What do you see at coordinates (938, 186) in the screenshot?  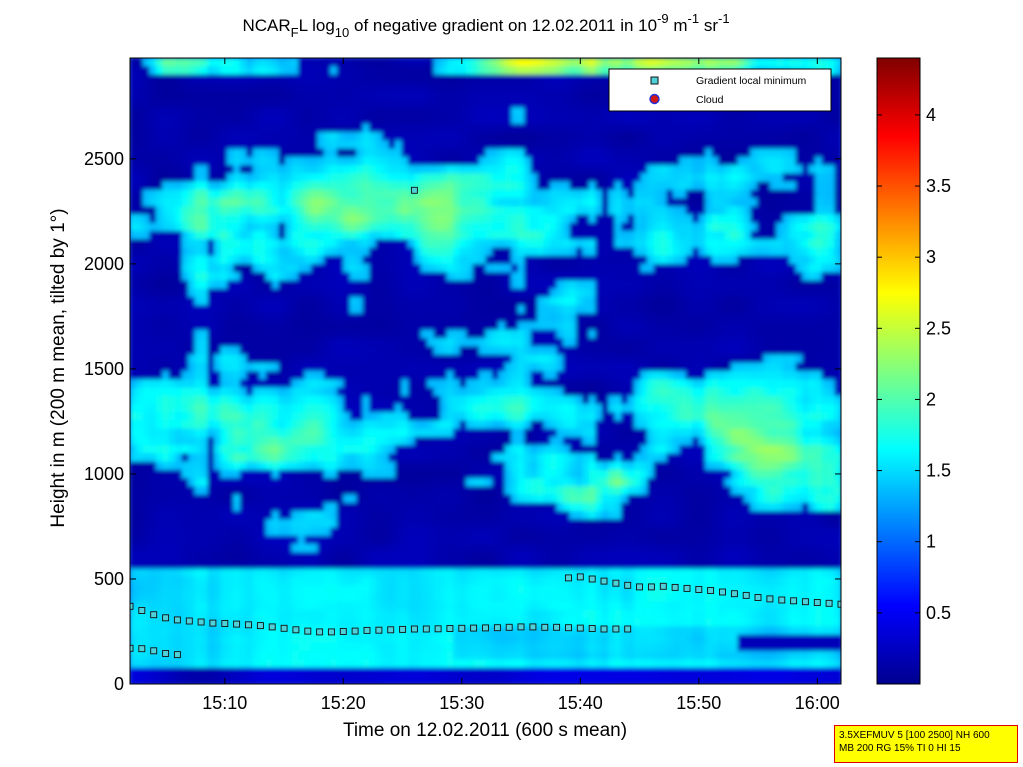 I see `cb-tick-label-6: 3.5` at bounding box center [938, 186].